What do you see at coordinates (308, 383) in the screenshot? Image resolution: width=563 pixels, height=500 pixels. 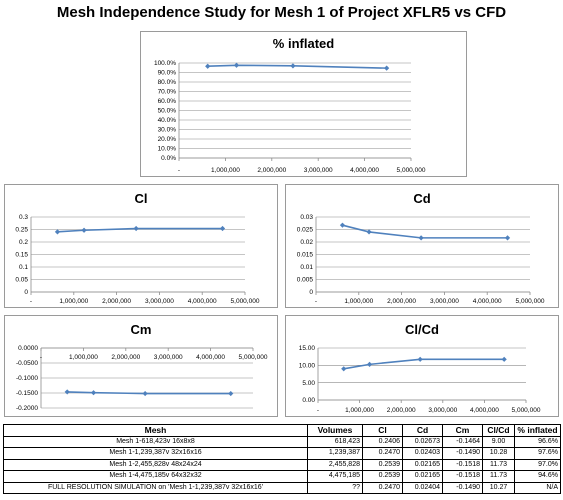 I see `y-tick-label: 5.00` at bounding box center [308, 383].